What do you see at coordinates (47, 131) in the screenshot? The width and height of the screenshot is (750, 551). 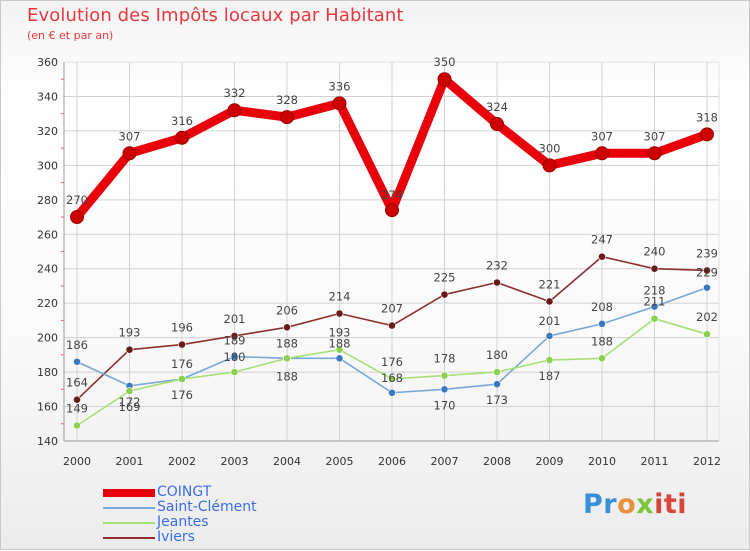 I see `y-tick-label: 320` at bounding box center [47, 131].